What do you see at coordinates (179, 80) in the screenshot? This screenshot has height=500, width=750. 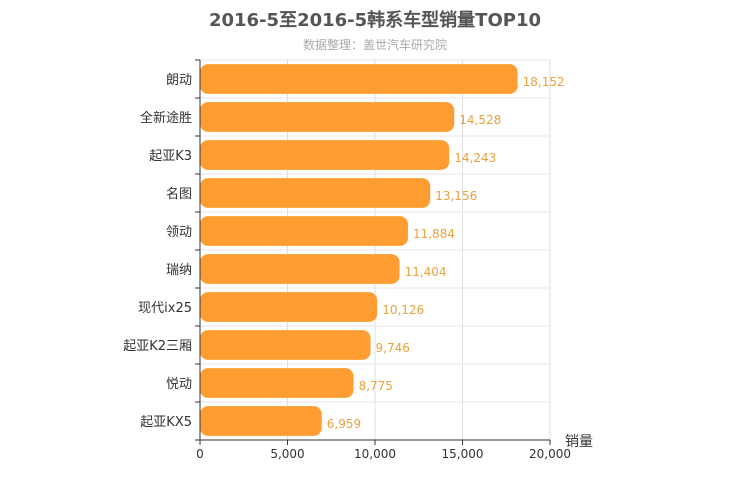 I see `category-label: 朗动` at bounding box center [179, 80].